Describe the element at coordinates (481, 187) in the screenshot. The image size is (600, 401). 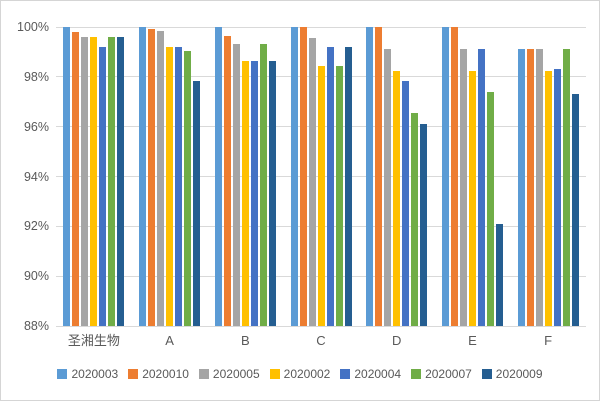
I see `bar-2020004-E` at that location.